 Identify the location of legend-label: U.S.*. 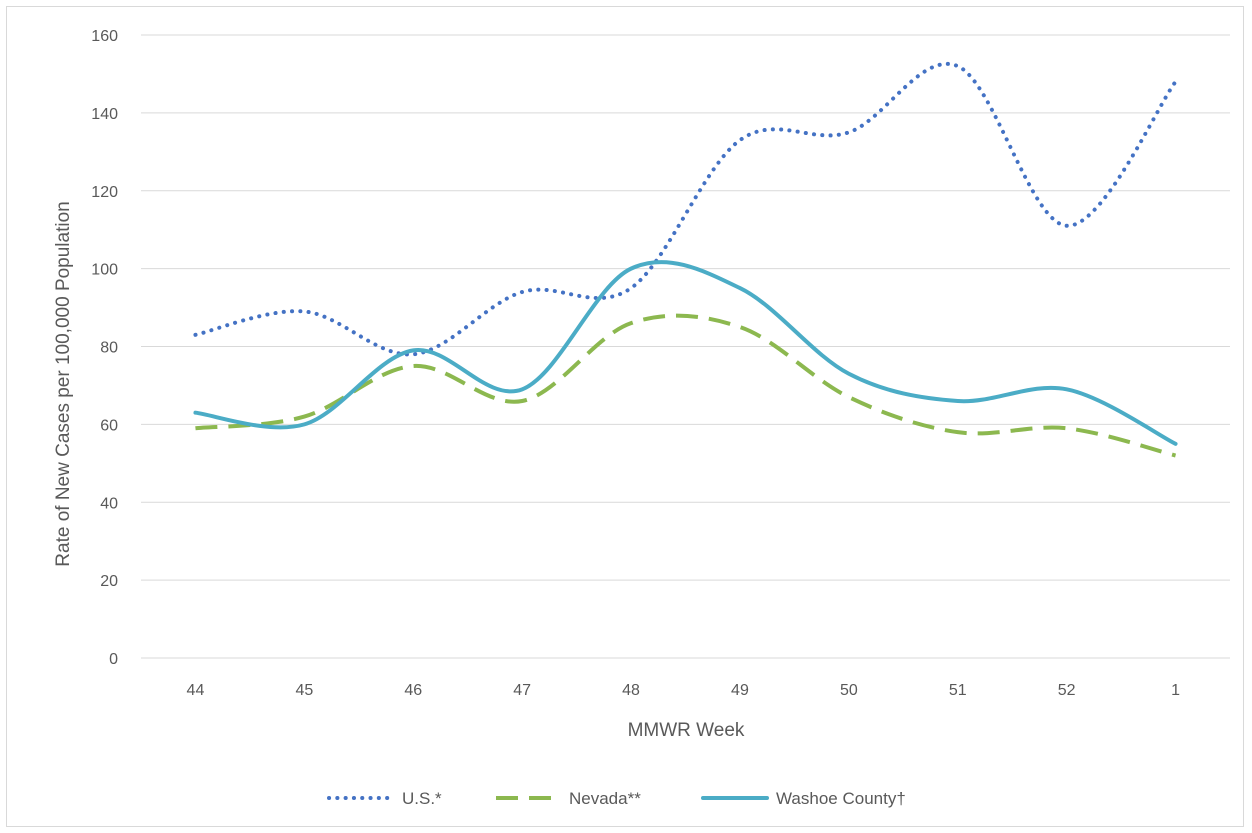
(422, 798).